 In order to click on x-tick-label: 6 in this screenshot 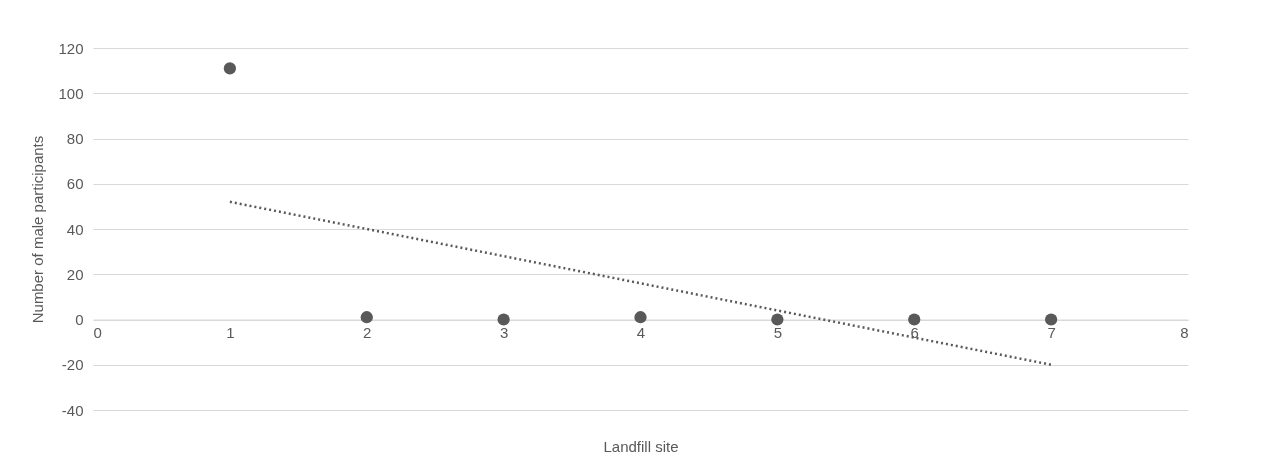, I will do `click(914, 332)`.